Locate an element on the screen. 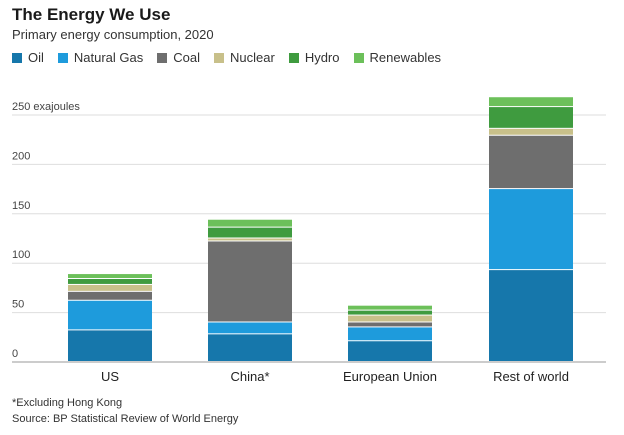  legend-item: Renewables is located at coordinates (397, 57).